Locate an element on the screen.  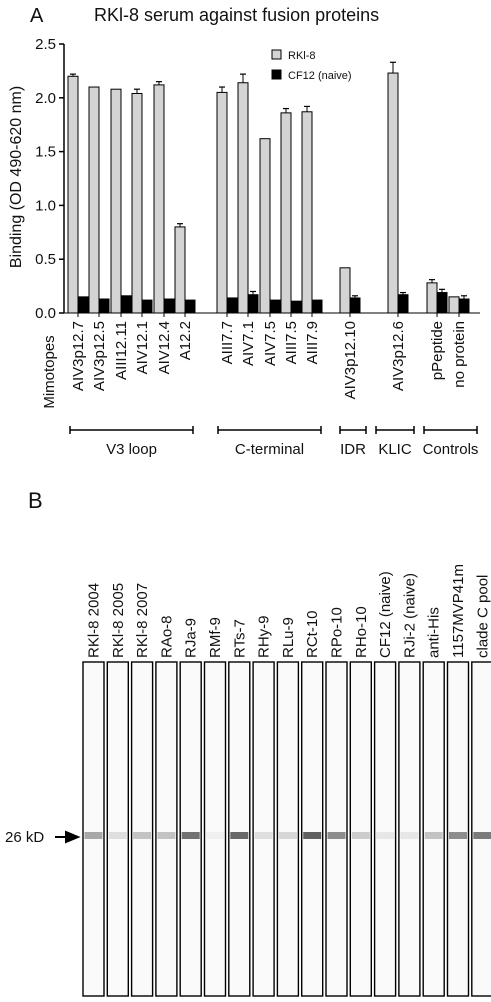
y-tick-label: 2.5 is located at coordinates (45, 44).